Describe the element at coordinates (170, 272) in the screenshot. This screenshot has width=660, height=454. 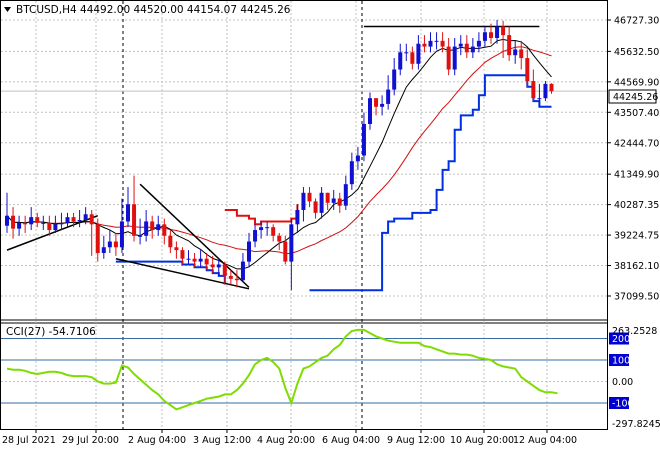
I see `support-trail-line` at that location.